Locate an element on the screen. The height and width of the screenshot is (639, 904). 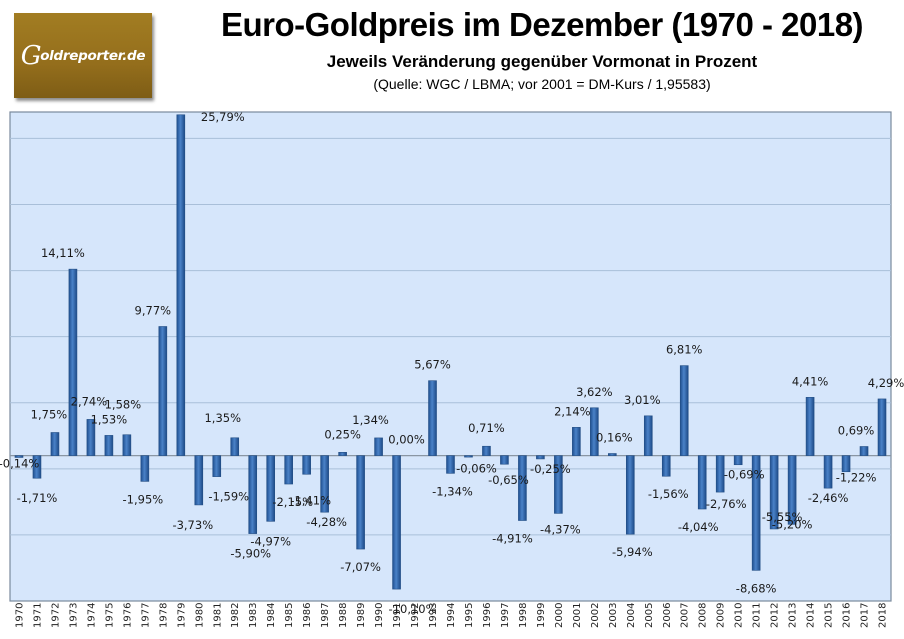
x-tick-2004: 2004 is located at coordinates (631, 615).